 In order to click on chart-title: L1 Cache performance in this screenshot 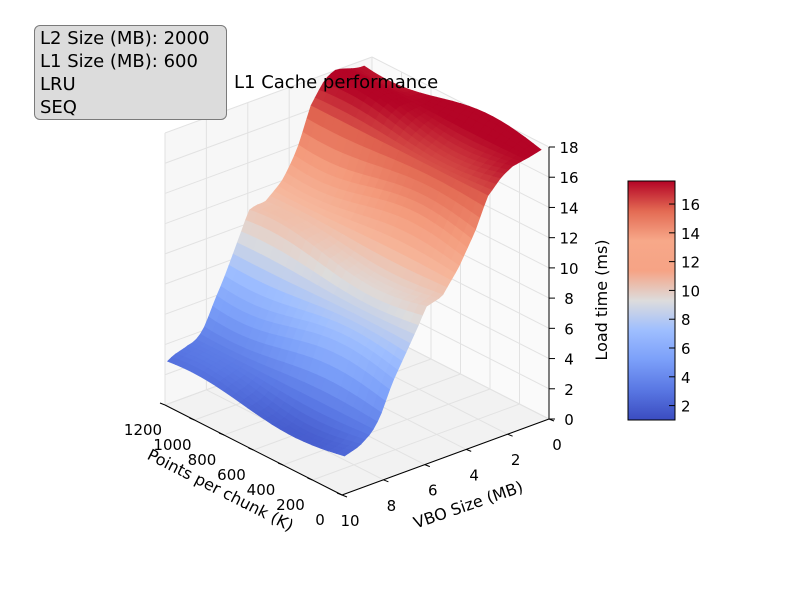, I will do `click(336, 82)`.